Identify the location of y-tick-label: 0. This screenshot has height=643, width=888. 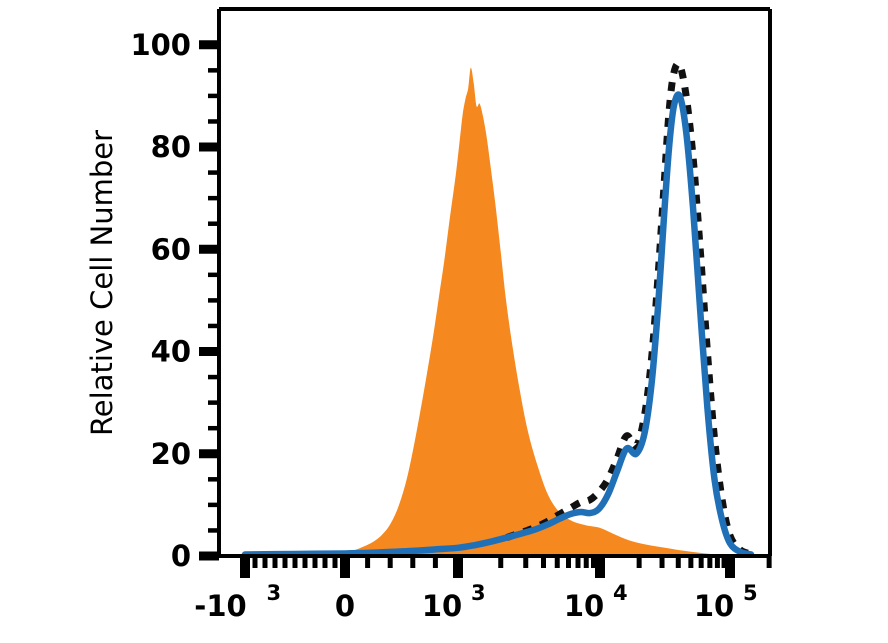
(181, 556).